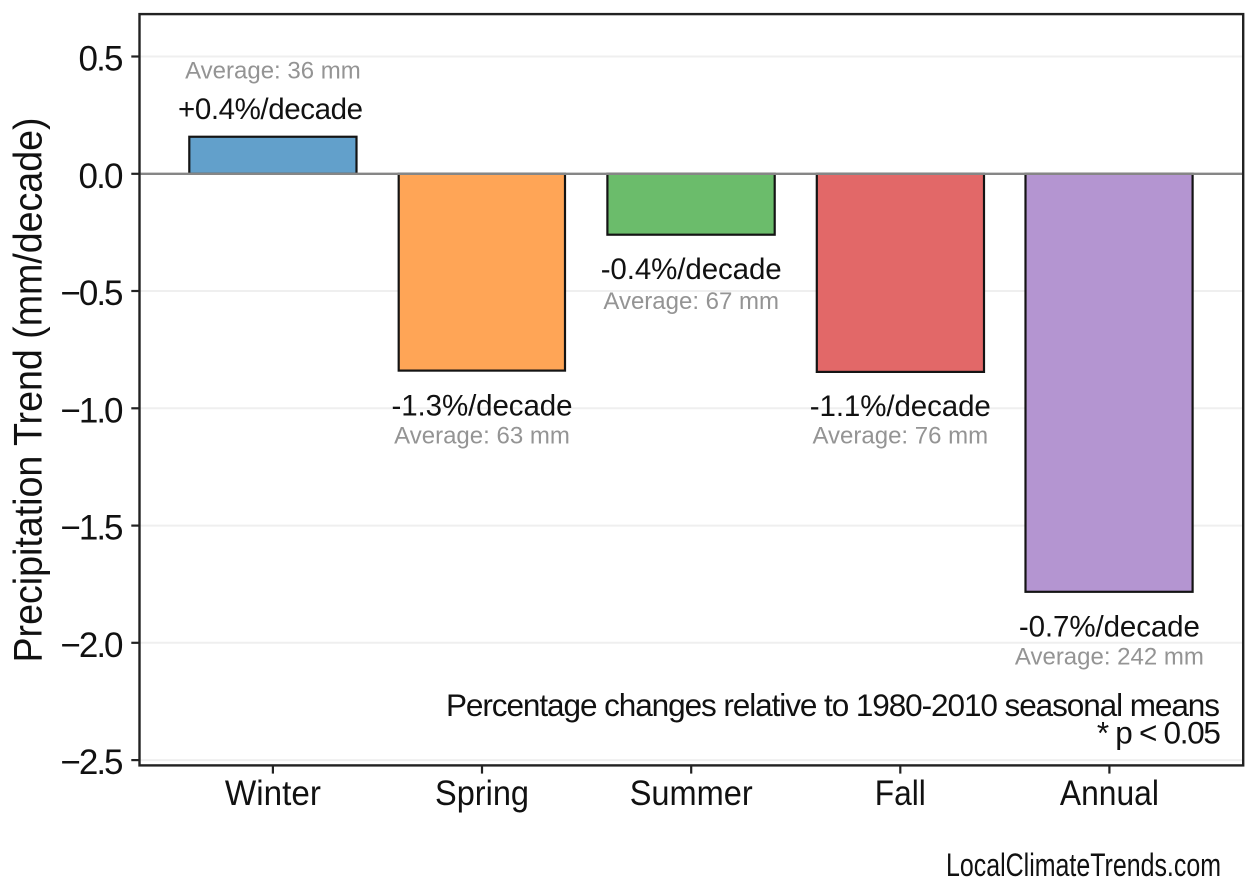 This screenshot has width=1258, height=893. I want to click on svg-text: 0.5, so click(101, 59).